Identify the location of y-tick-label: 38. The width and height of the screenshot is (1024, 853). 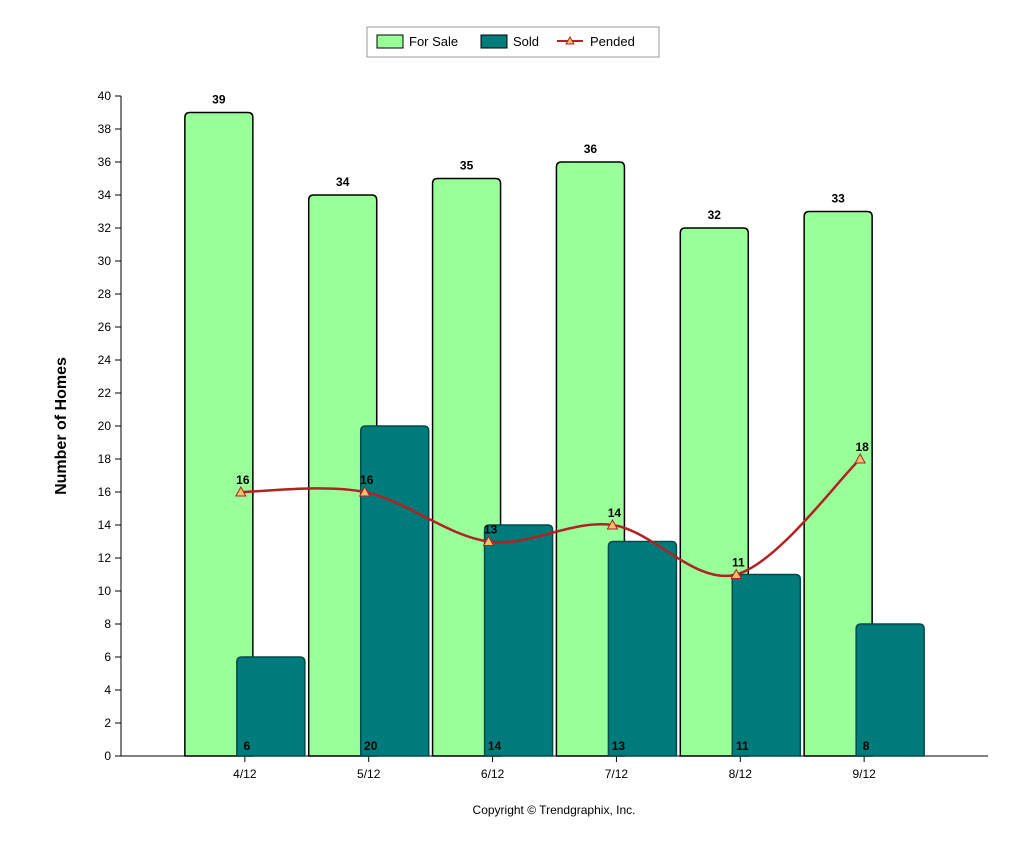
(105, 129).